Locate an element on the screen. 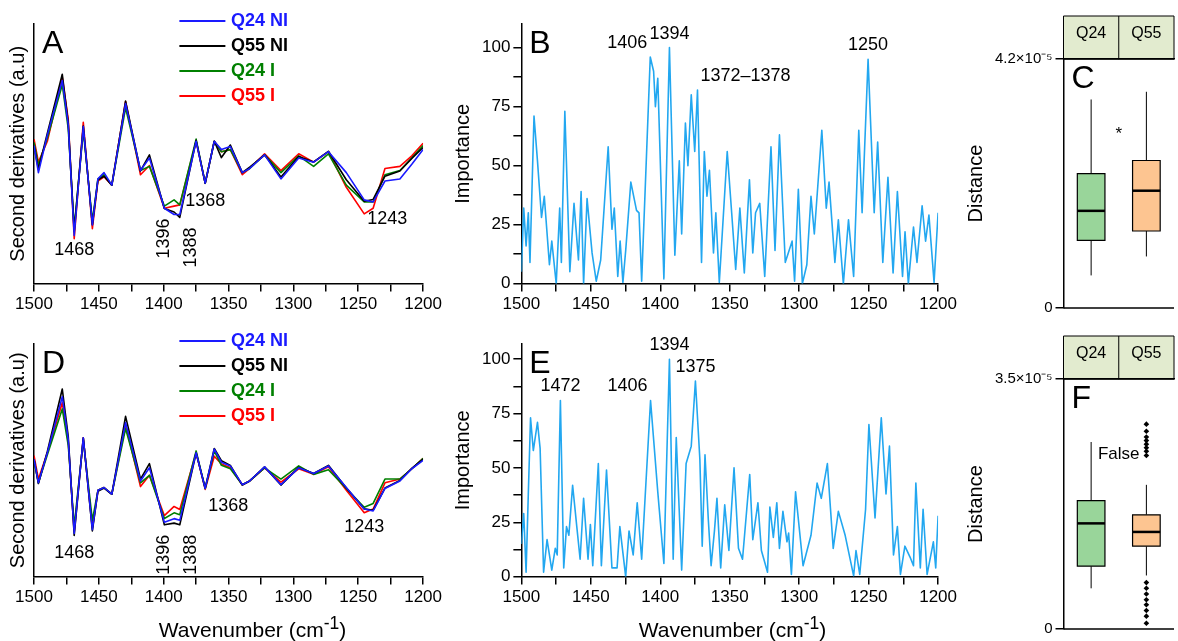 The image size is (1178, 641). chart-title: C is located at coordinates (1083, 77).